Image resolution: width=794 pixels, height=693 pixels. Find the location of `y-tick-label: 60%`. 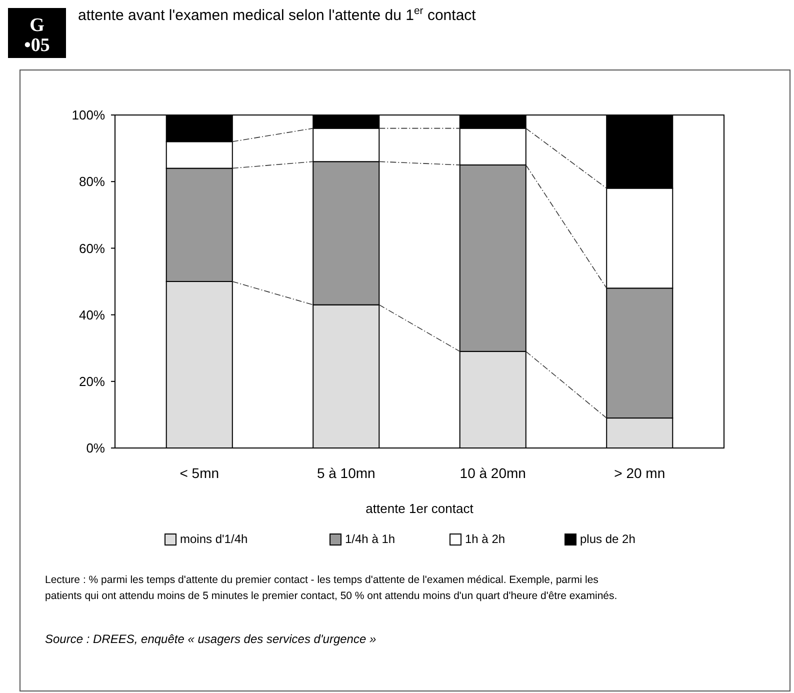

y-tick-label: 60% is located at coordinates (92, 248).